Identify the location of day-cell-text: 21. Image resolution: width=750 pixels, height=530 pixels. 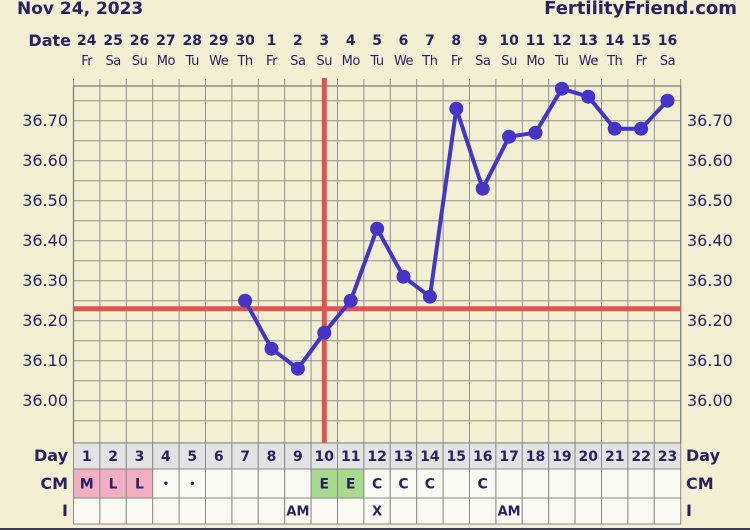
(614, 457).